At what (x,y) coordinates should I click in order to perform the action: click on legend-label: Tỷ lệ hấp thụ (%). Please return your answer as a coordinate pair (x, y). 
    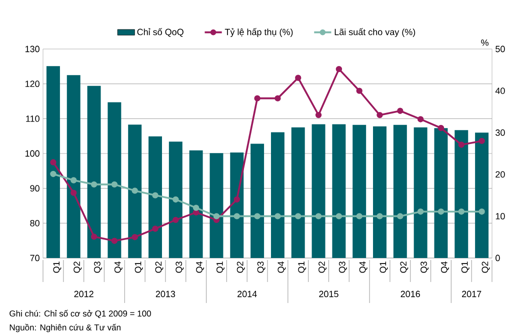
    Looking at the image, I should click on (258, 32).